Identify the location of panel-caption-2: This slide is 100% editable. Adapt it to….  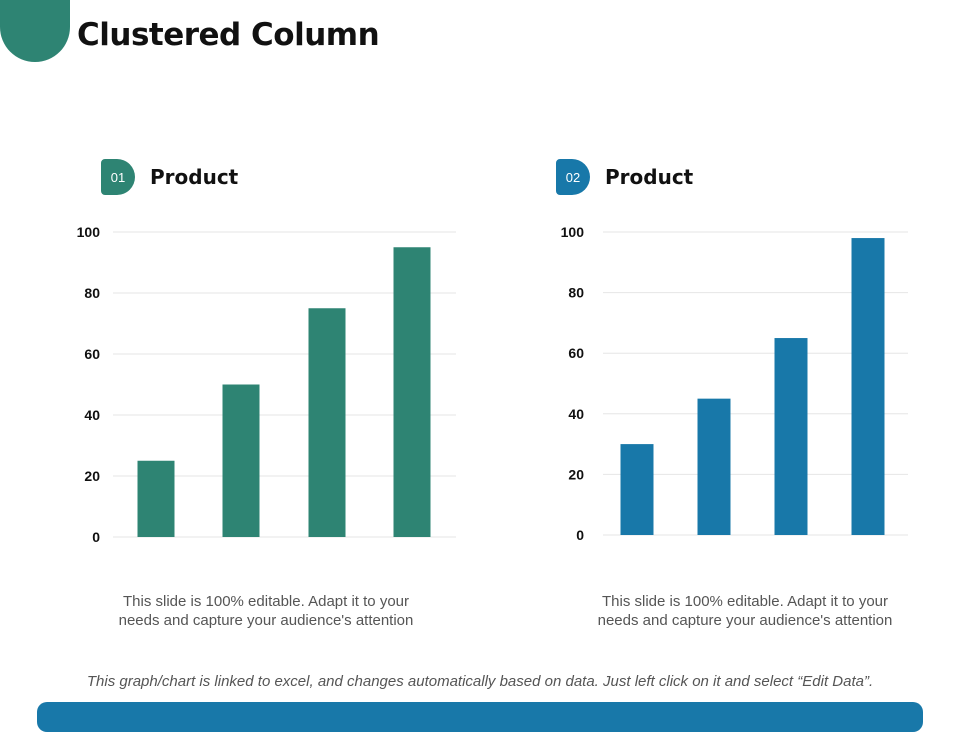
(745, 611).